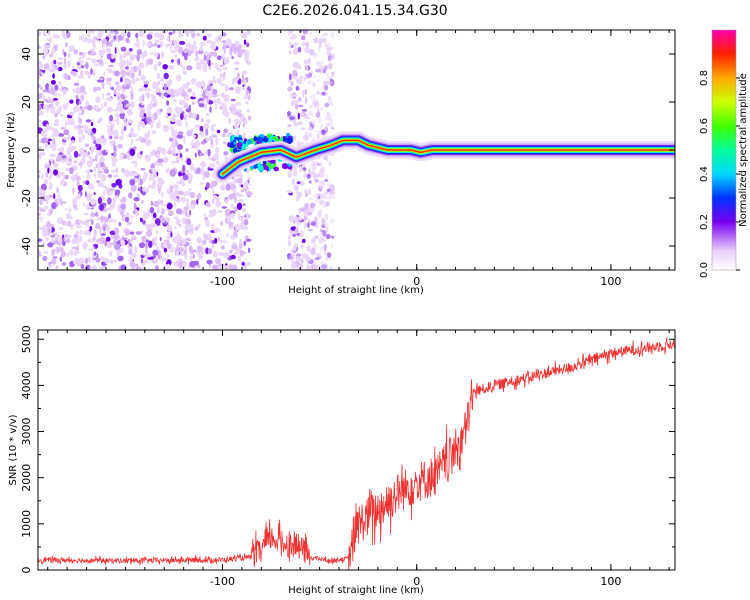  What do you see at coordinates (356, 290) in the screenshot?
I see `spectrogram-x-label: Height of straight line (km)` at bounding box center [356, 290].